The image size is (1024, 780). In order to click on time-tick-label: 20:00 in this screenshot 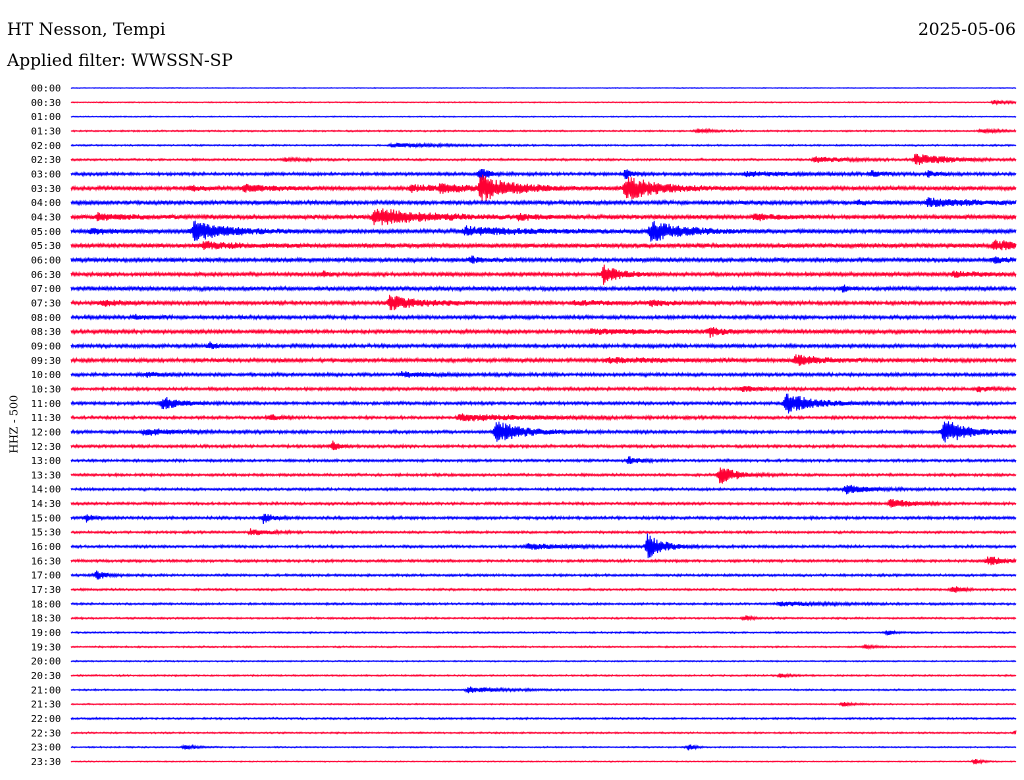, I will do `click(46, 662)`.